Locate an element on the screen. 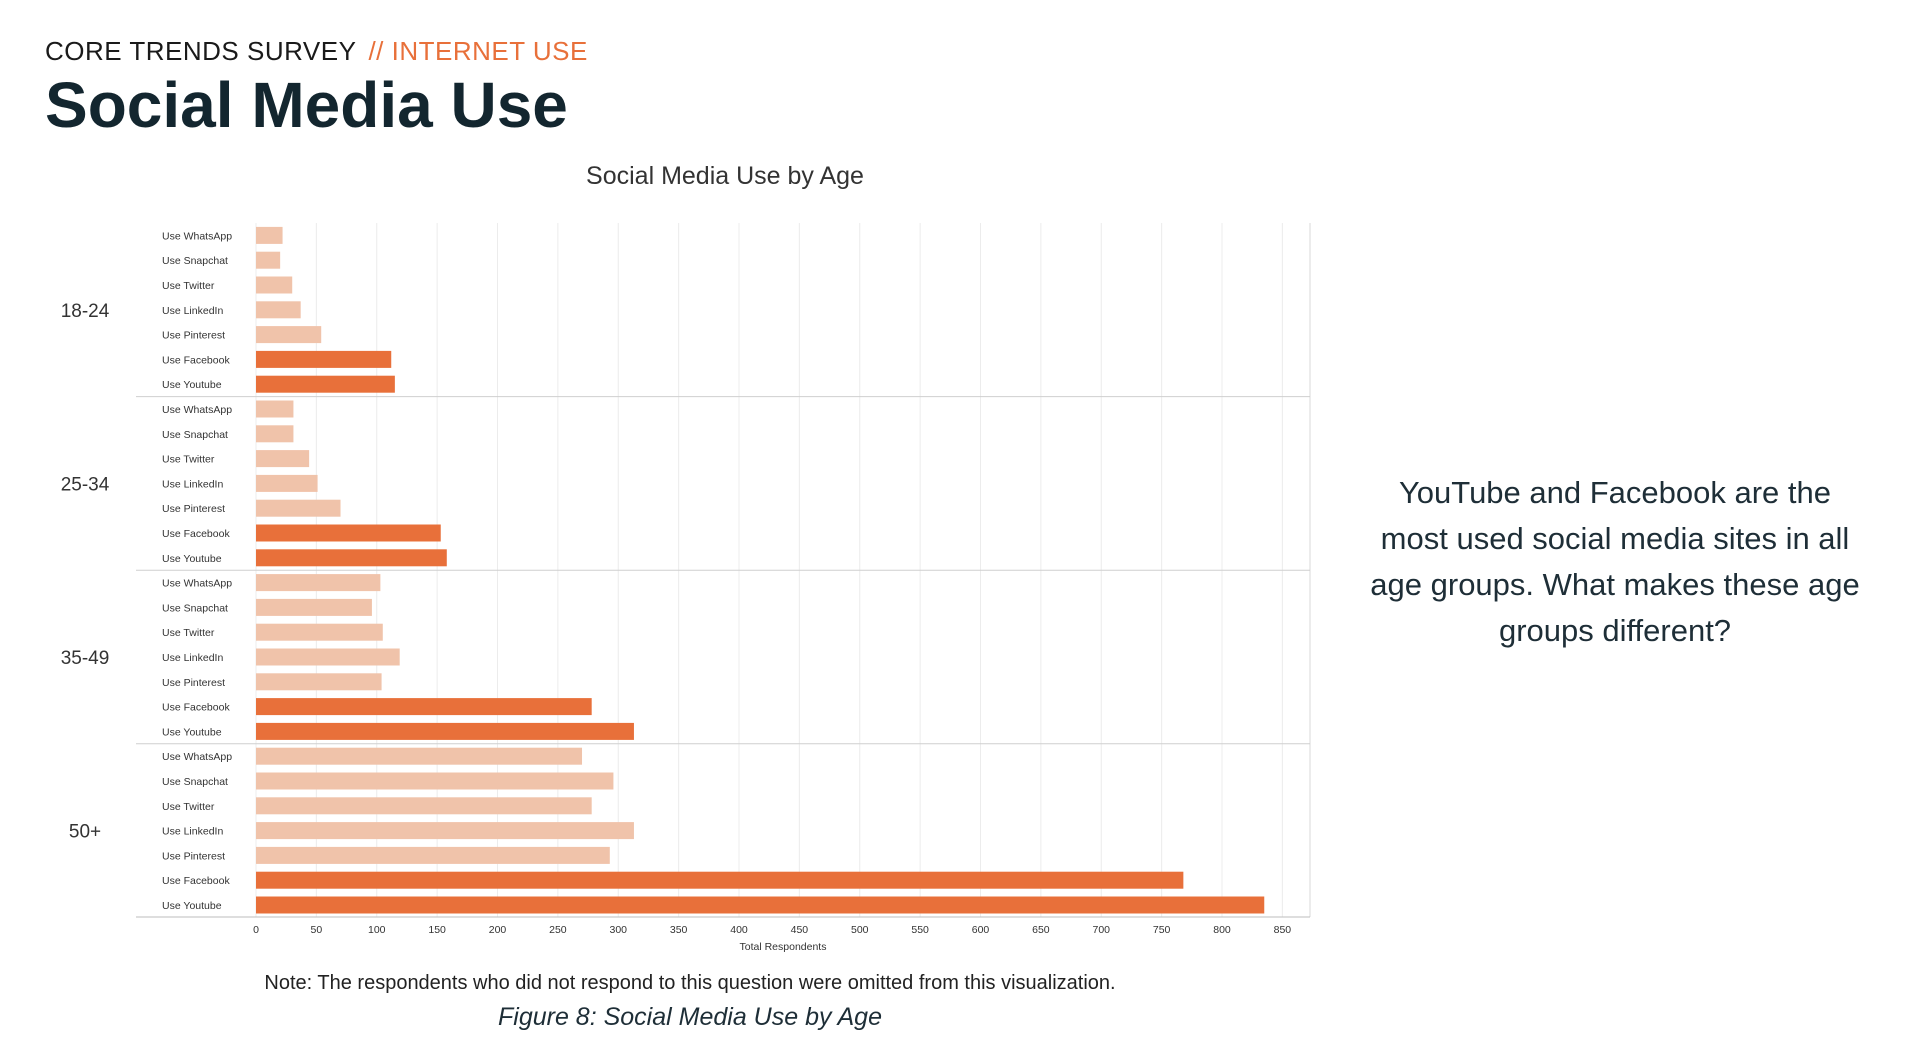  x-tick-label: 50 is located at coordinates (317, 930).